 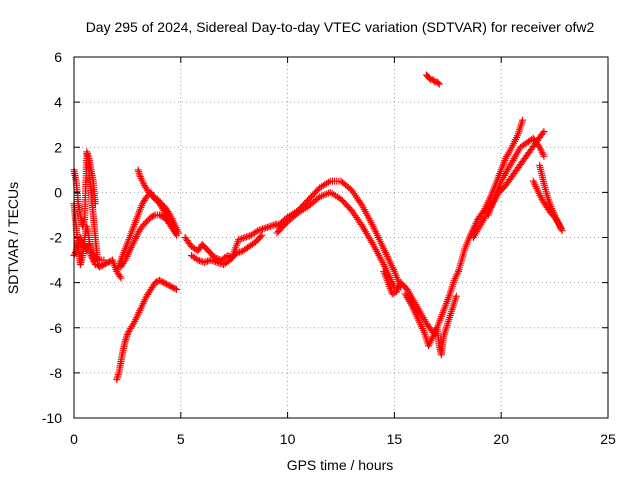 What do you see at coordinates (508, 184) in the screenshot?
I see `series-high-cluster-b` at bounding box center [508, 184].